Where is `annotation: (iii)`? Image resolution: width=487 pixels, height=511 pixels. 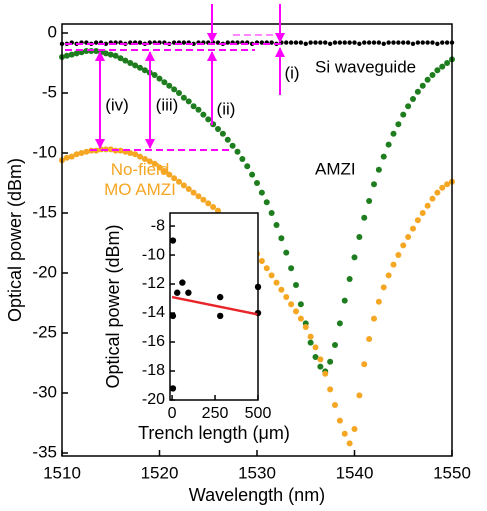 annotation: (iii) is located at coordinates (167, 104).